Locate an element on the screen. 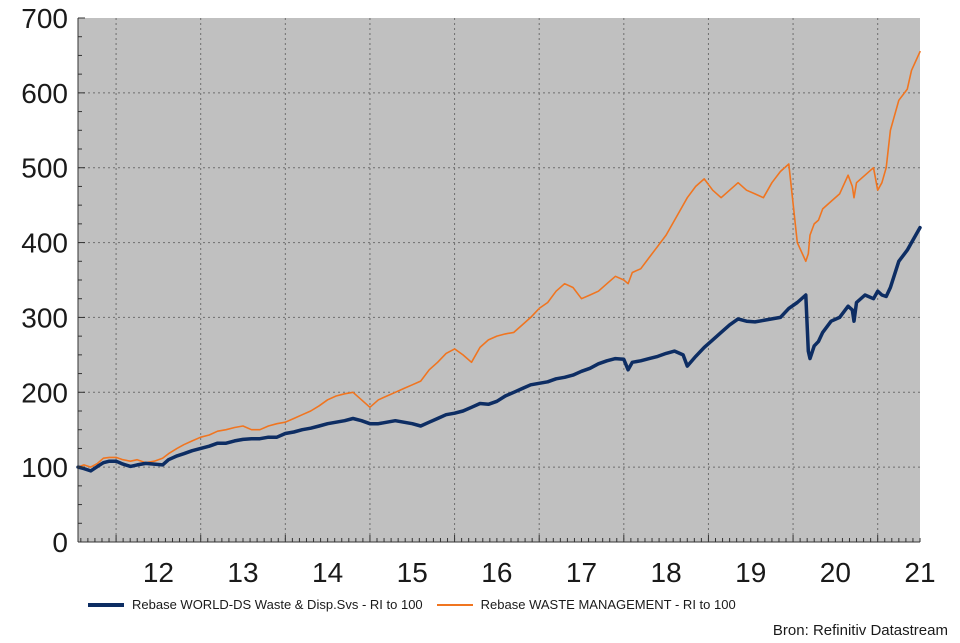  x-tick-label: 13 is located at coordinates (242, 572).